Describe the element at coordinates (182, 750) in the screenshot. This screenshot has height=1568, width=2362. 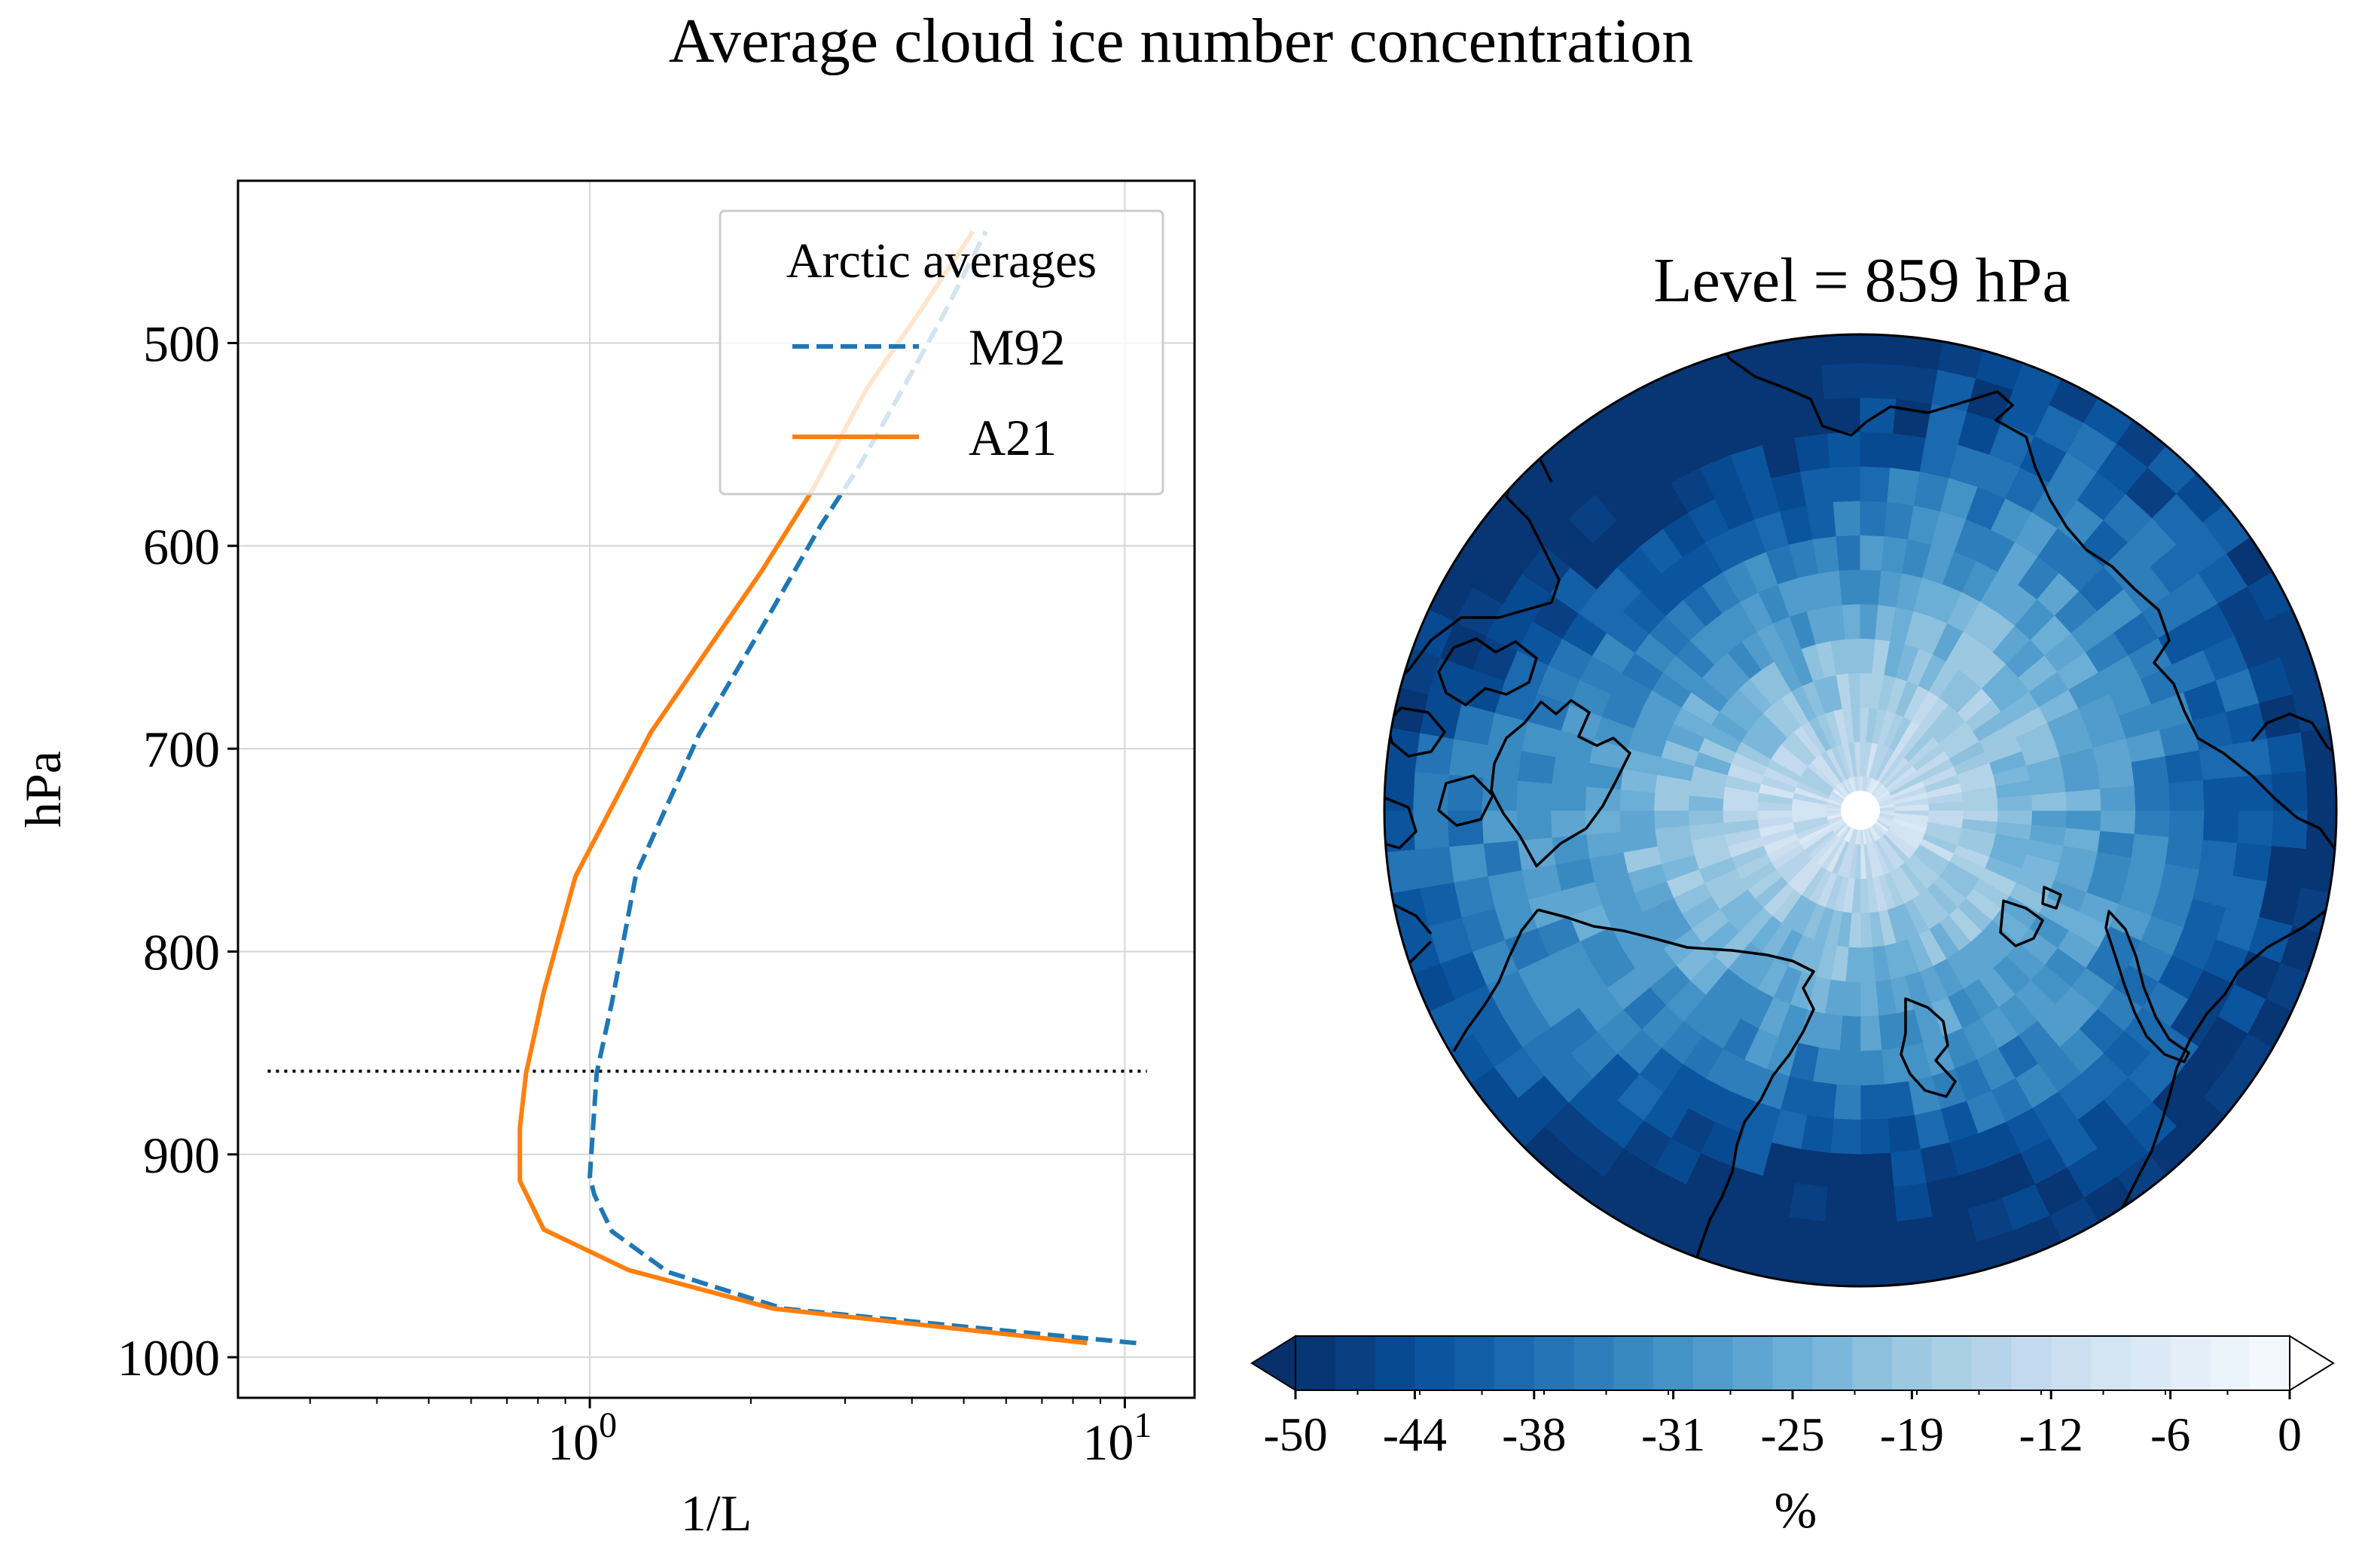
I see `y-tick-label: 700` at that location.